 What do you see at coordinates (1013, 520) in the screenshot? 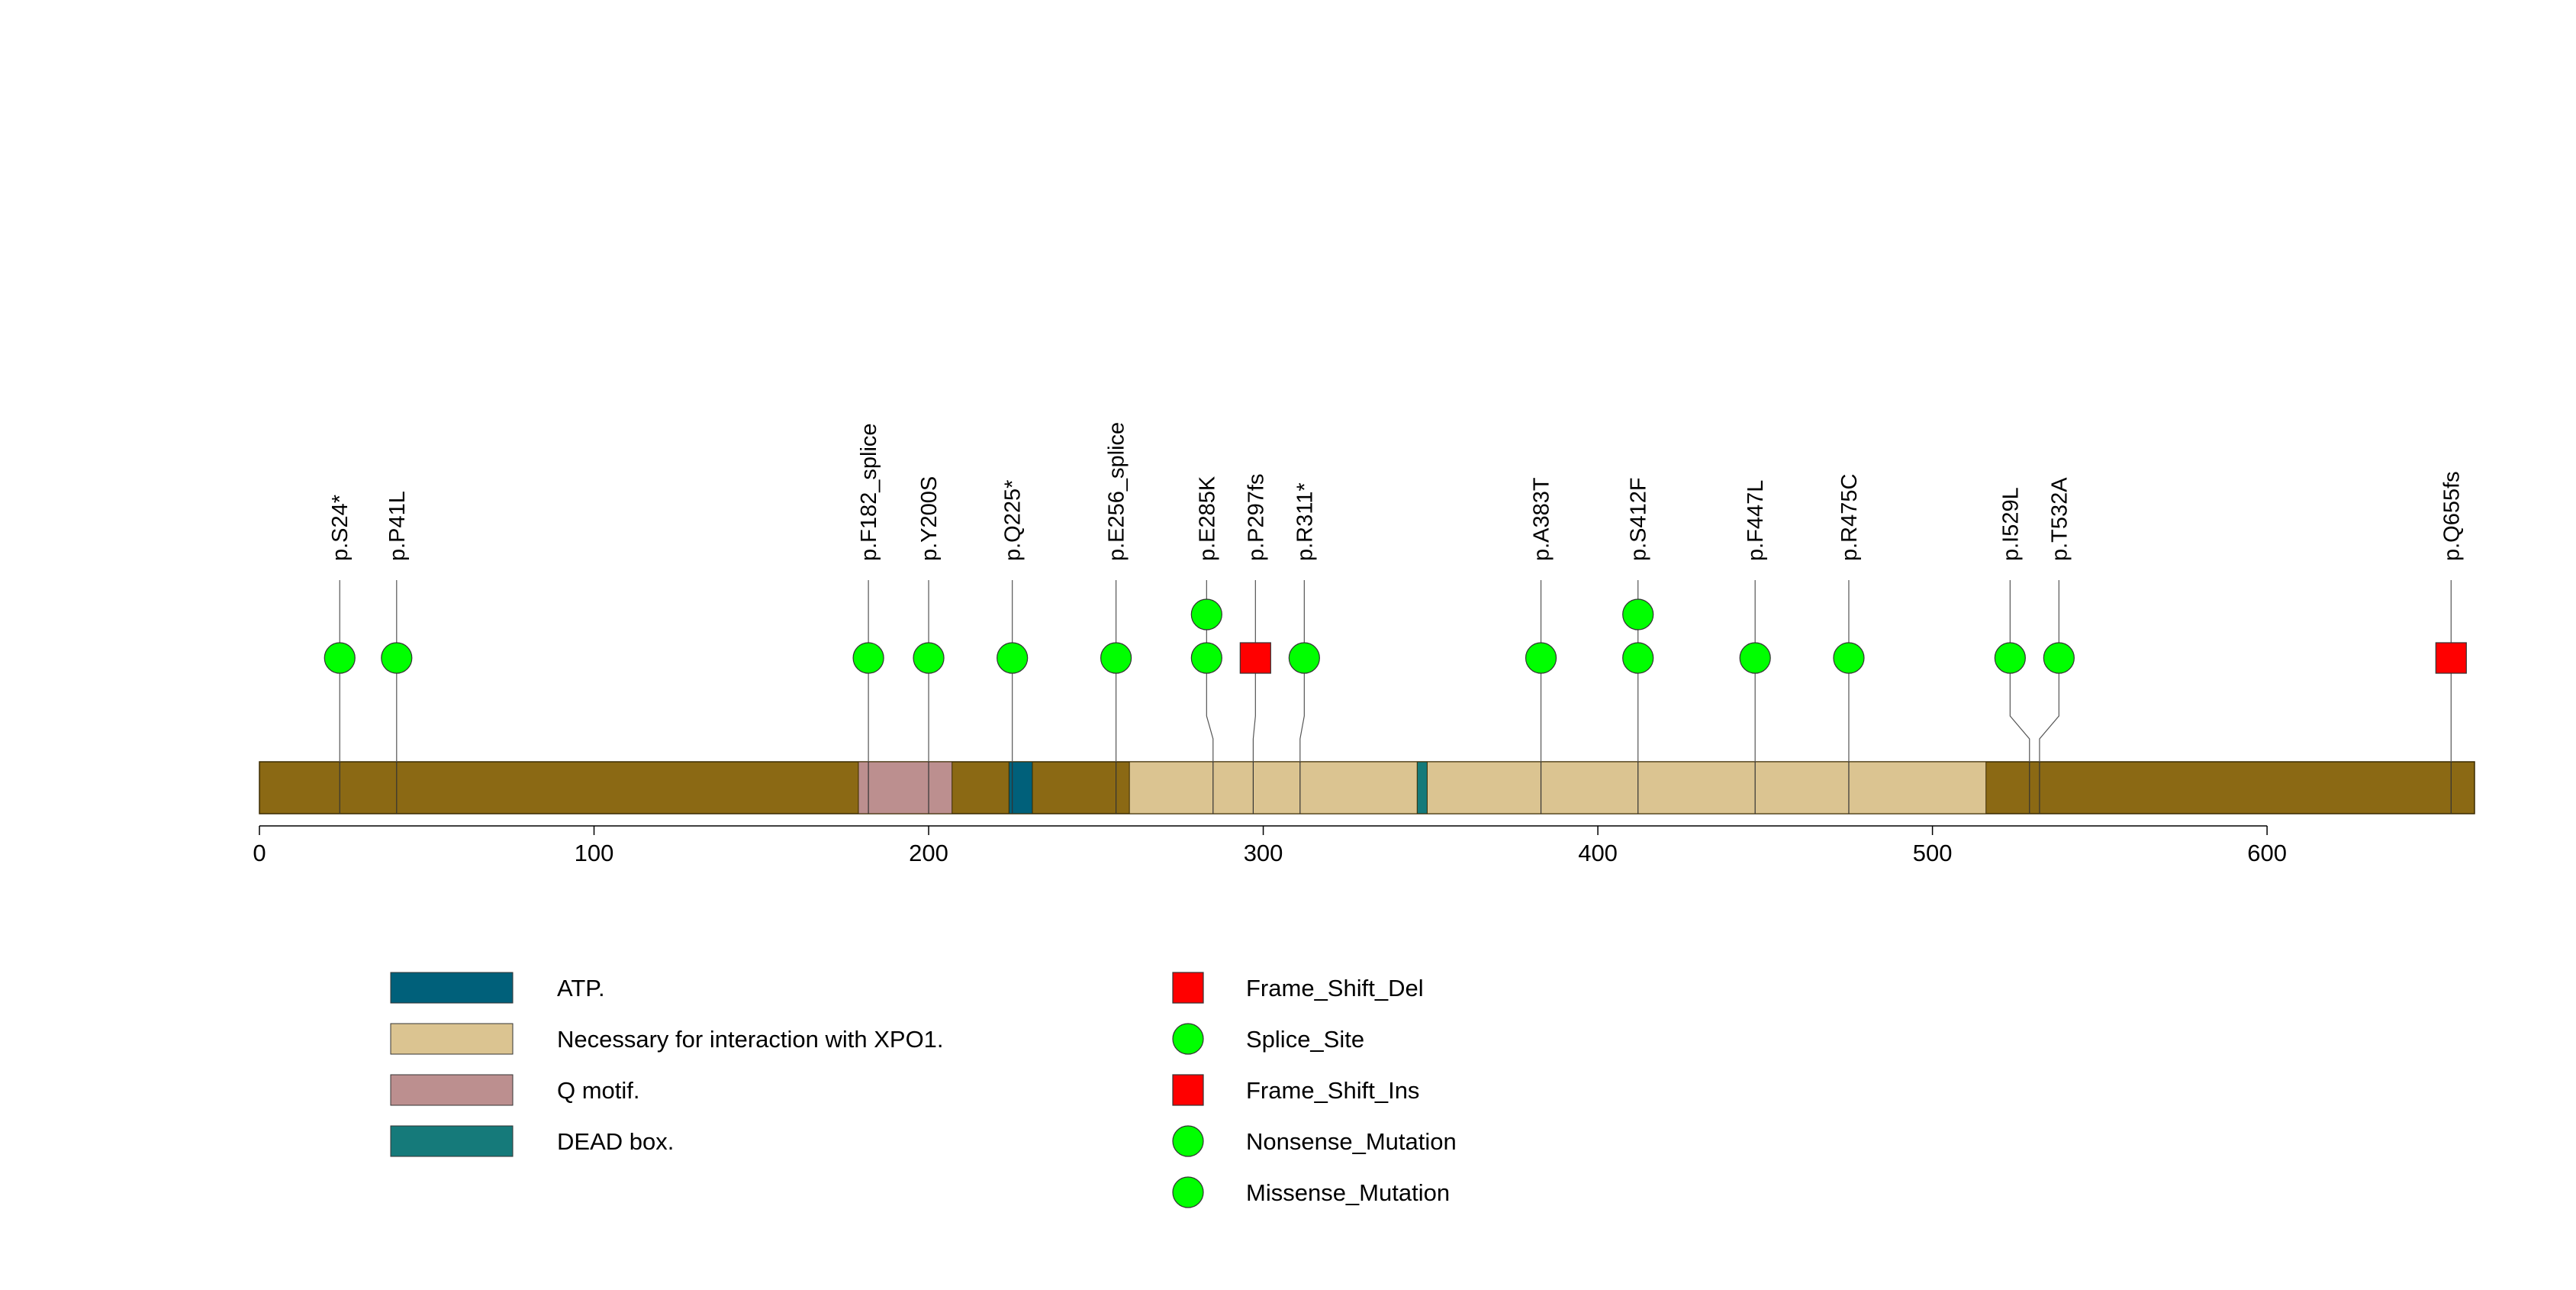
I see `mutation-label-p-q225-: p.Q225*` at bounding box center [1013, 520].